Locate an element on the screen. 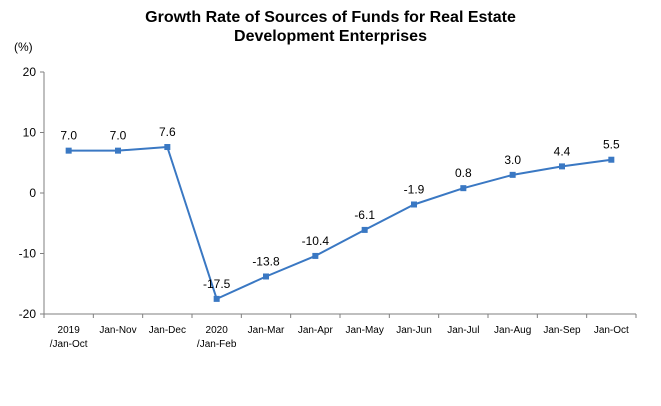  data-label: 3.0 is located at coordinates (512, 160).